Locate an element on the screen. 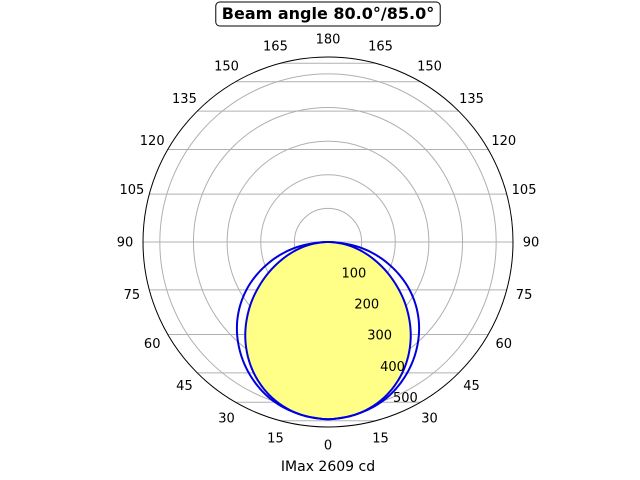  fill-layer is located at coordinates (328, 331).